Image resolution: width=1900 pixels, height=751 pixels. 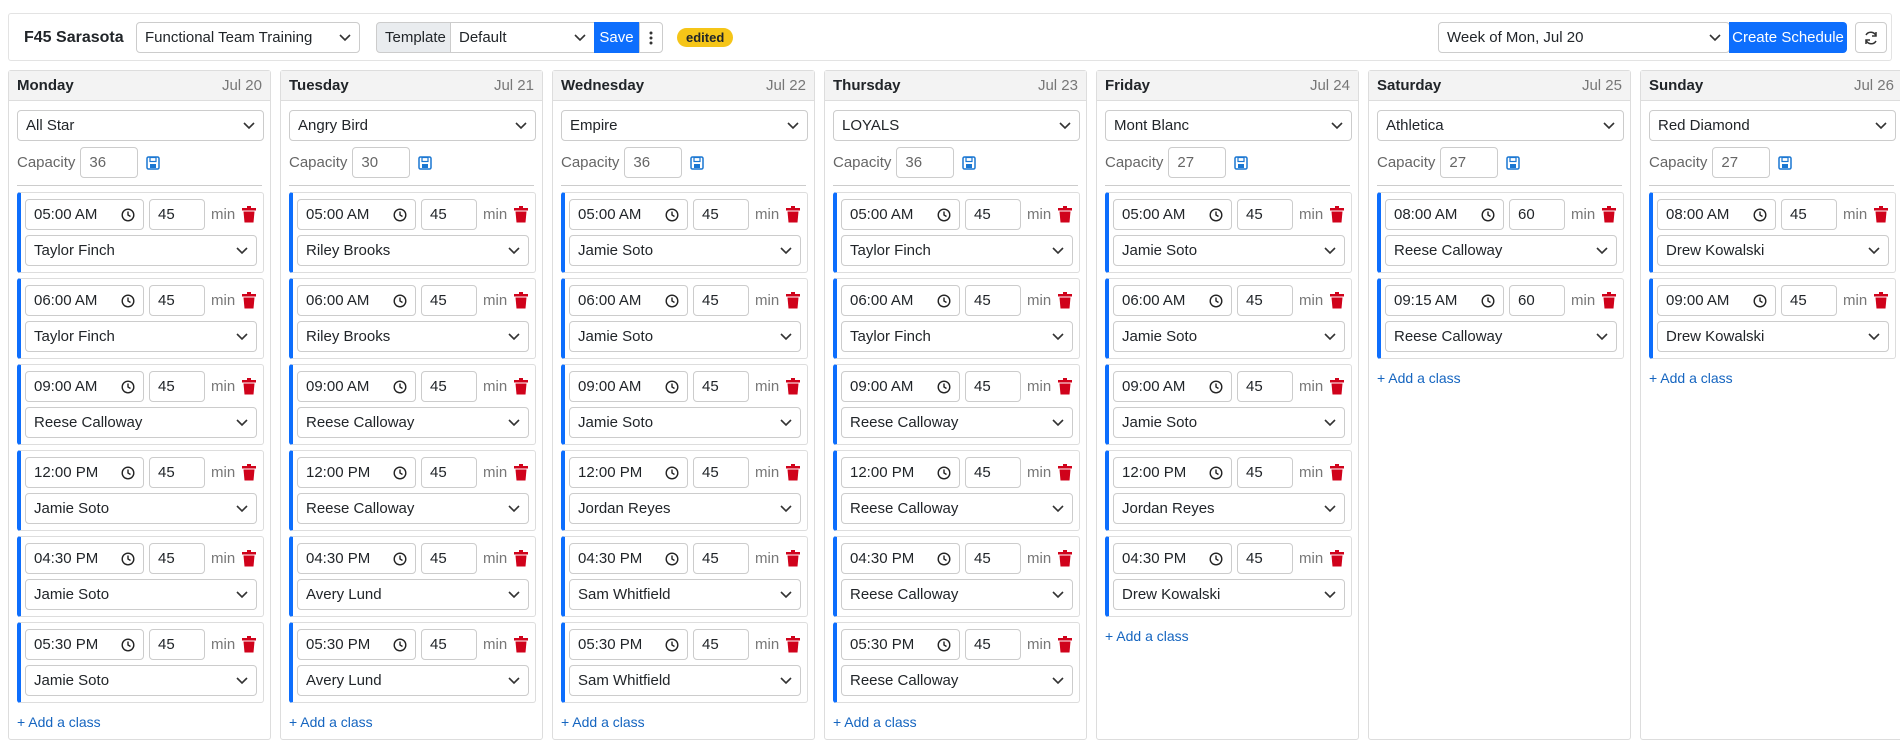 What do you see at coordinates (522, 37) in the screenshot?
I see `template-select: Default` at bounding box center [522, 37].